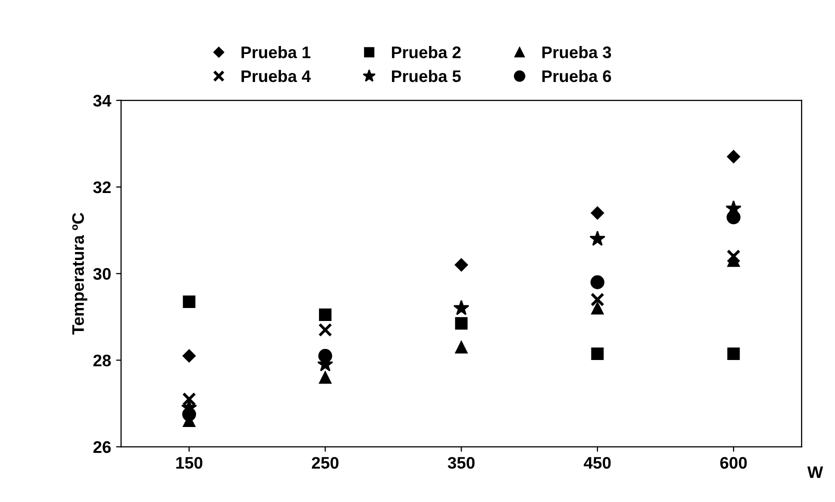 The image size is (835, 502). Describe the element at coordinates (325, 462) in the screenshot. I see `x-tick-label: 250` at that location.